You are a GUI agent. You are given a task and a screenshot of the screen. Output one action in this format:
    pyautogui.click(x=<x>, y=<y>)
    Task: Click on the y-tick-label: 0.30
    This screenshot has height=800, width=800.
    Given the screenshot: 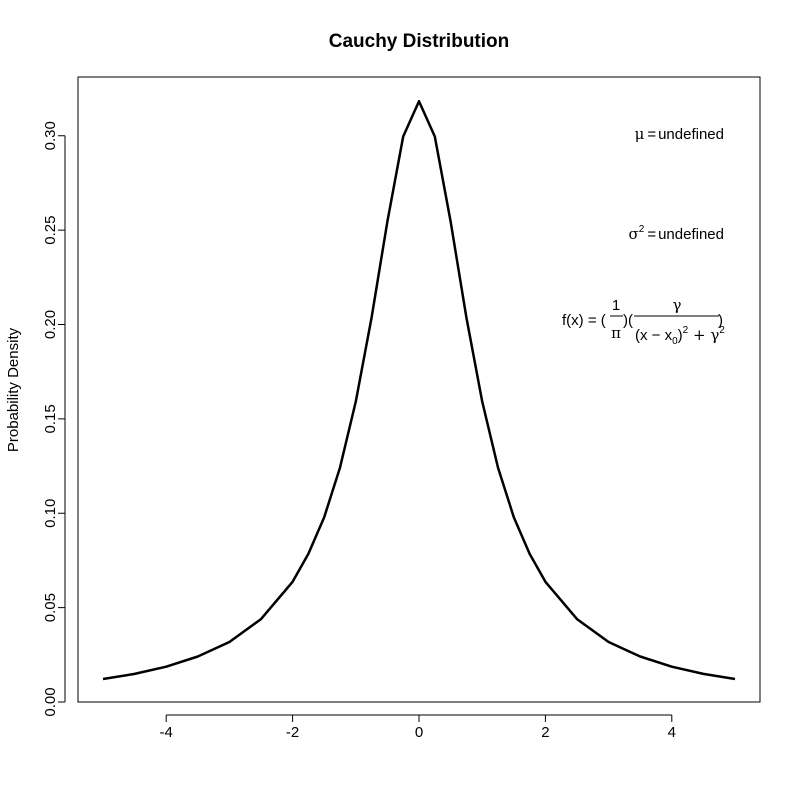 What is the action you would take?
    pyautogui.click(x=50, y=135)
    